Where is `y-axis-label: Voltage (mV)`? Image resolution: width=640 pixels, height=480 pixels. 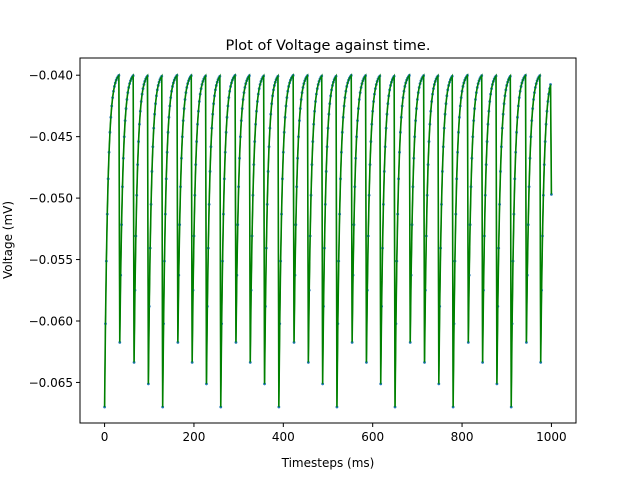
y-axis-label: Voltage (mV) is located at coordinates (8, 240).